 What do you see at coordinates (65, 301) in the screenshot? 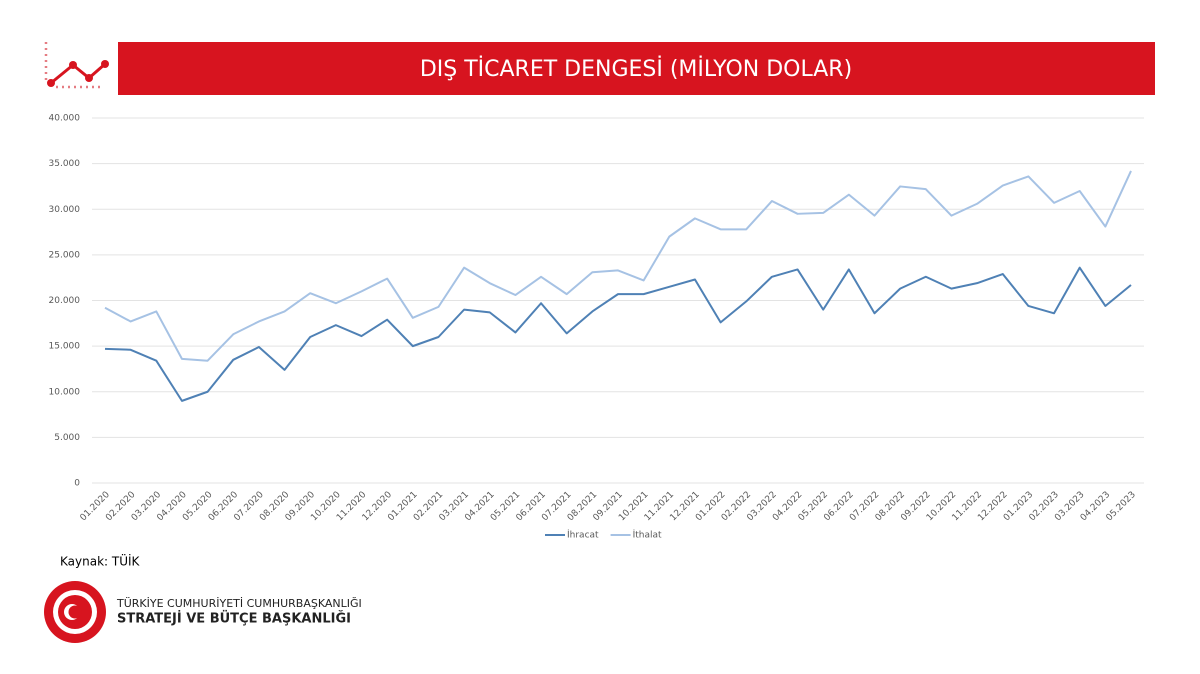
I see `y-tick-label: 20.000` at bounding box center [65, 301].